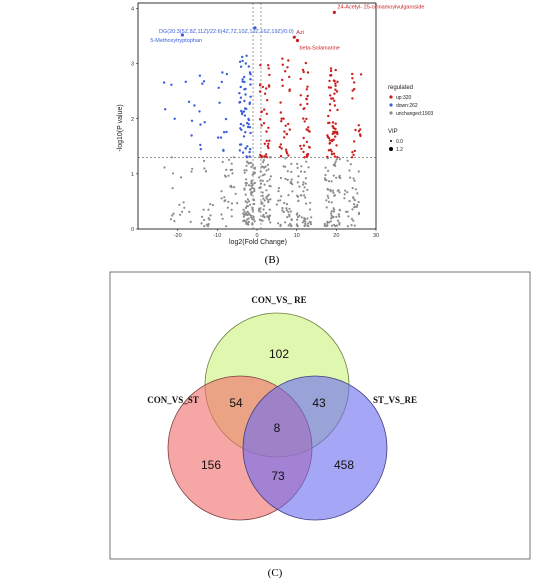 The height and width of the screenshot is (581, 550). What do you see at coordinates (334, 12) in the screenshot?
I see `annotated-point` at bounding box center [334, 12].